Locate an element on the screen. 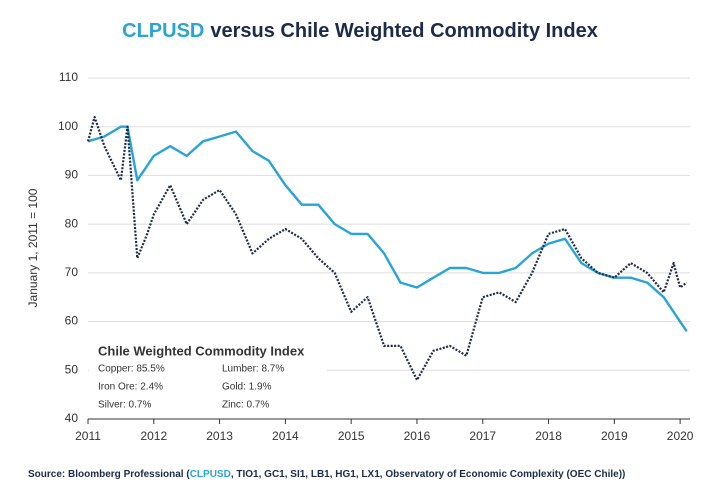  y-tick-label: 80 is located at coordinates (72, 223).